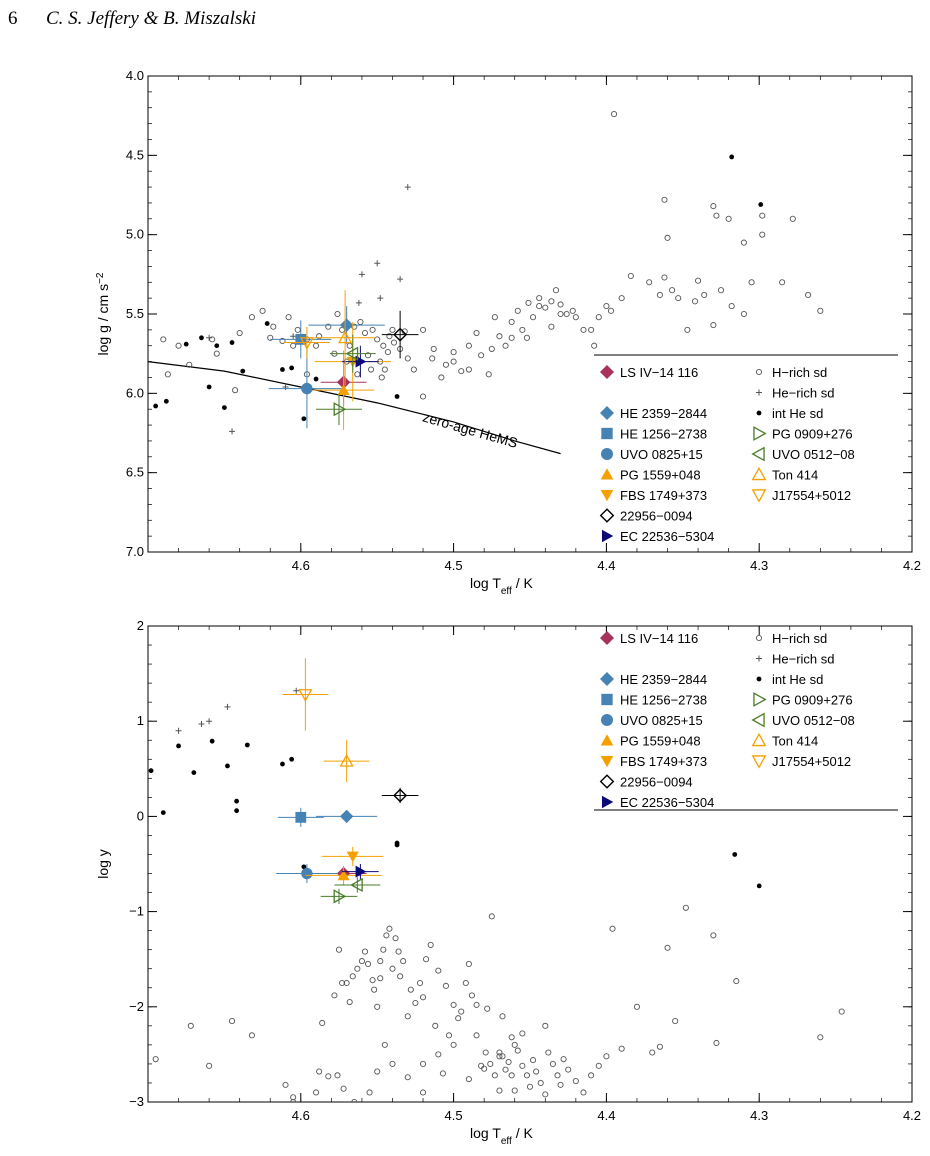 This screenshot has height=1156, width=930. Describe the element at coordinates (136, 911) in the screenshot. I see `y-tick-label-2: −1` at that location.